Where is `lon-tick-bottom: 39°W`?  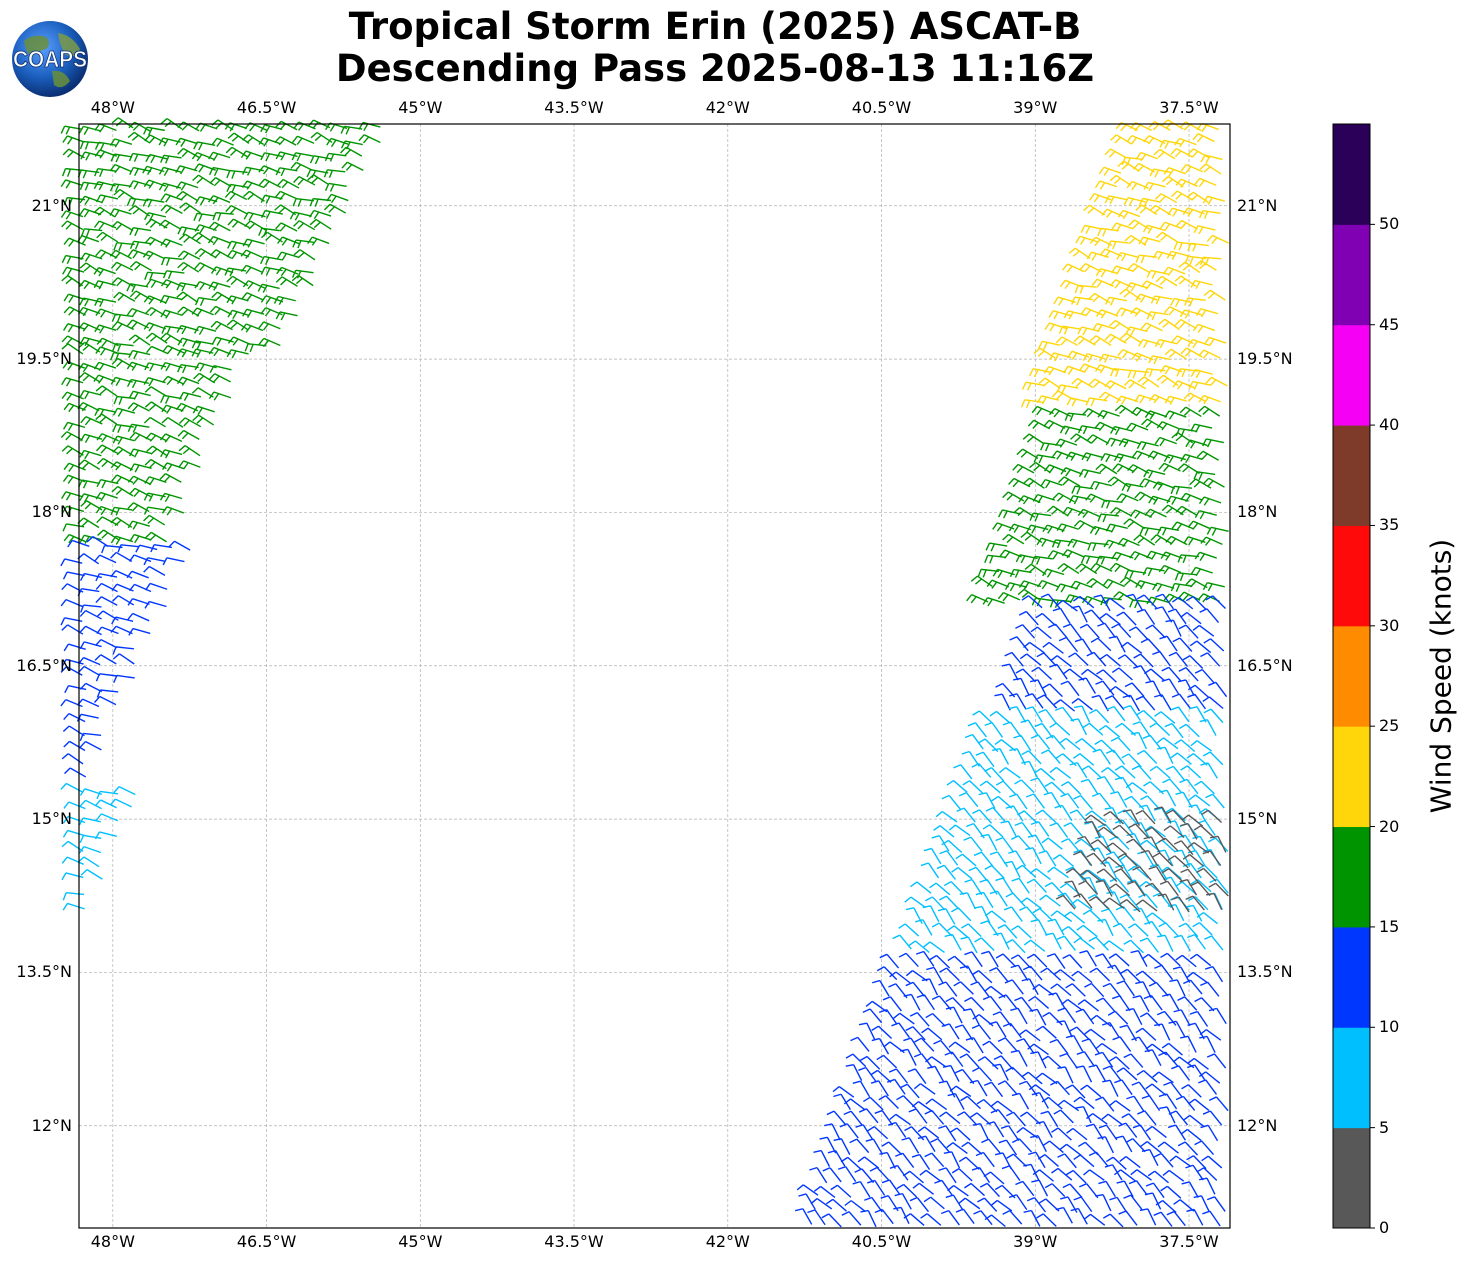
lon-tick-bottom: 39°W is located at coordinates (1035, 1241).